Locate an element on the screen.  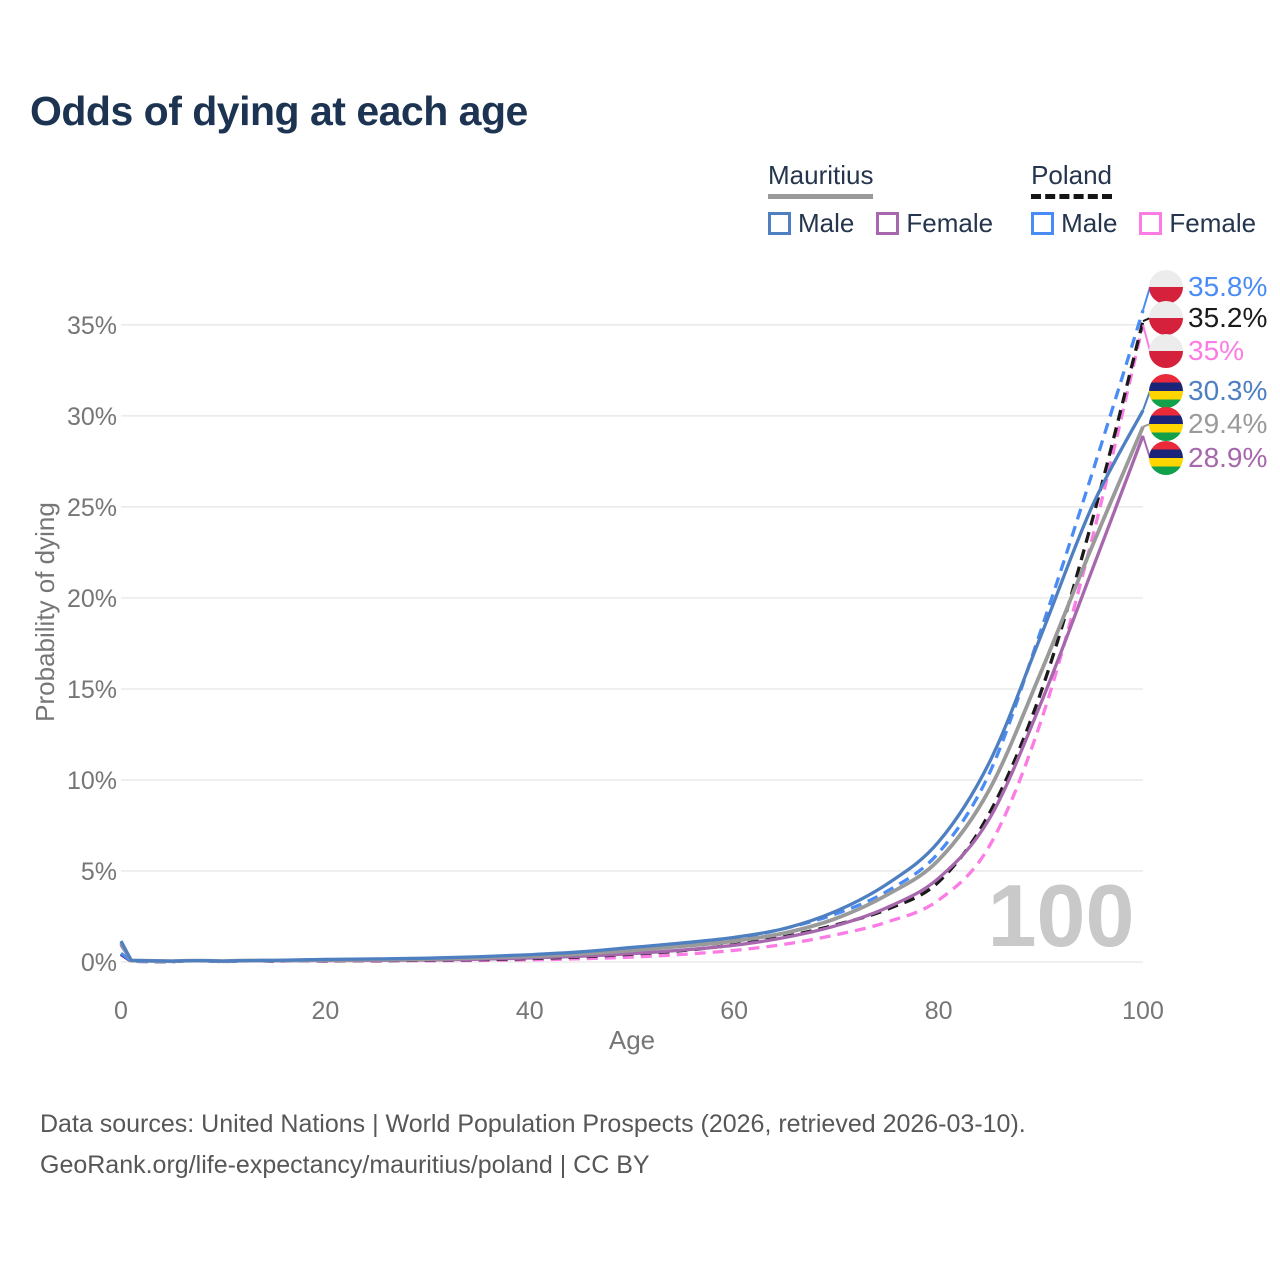
legend-swatch-mauritius-male-icon is located at coordinates (779, 223).